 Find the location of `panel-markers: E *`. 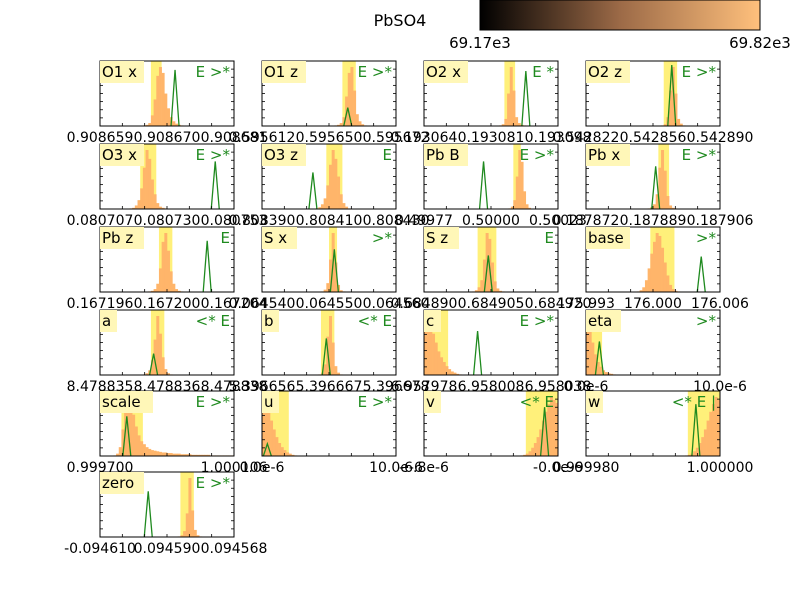

panel-markers: E * is located at coordinates (543, 72).